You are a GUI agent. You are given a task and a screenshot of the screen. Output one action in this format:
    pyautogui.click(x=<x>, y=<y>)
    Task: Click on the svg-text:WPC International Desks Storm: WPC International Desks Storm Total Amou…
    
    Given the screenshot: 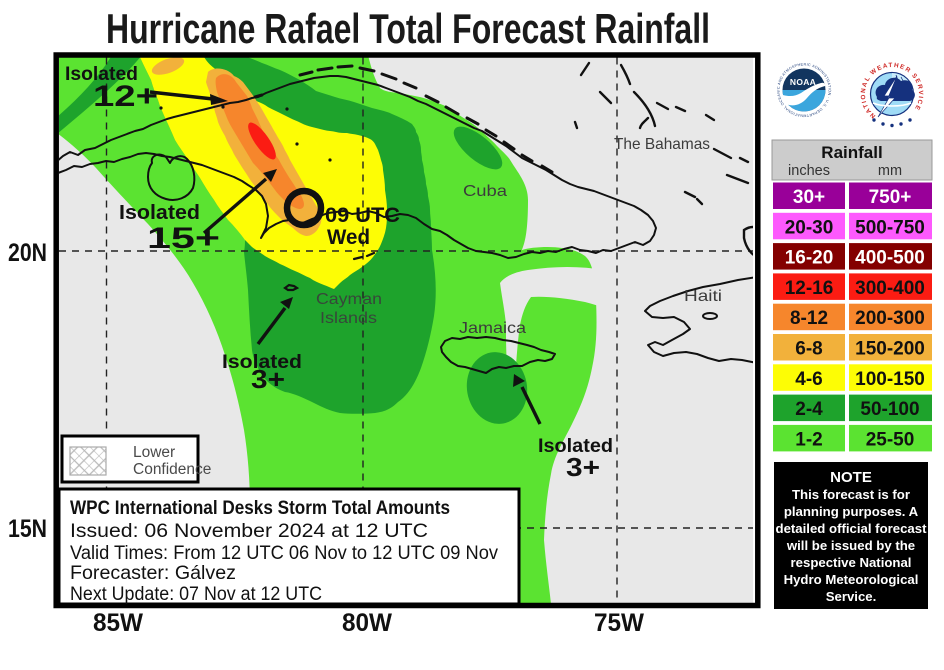 What is the action you would take?
    pyautogui.click(x=260, y=508)
    